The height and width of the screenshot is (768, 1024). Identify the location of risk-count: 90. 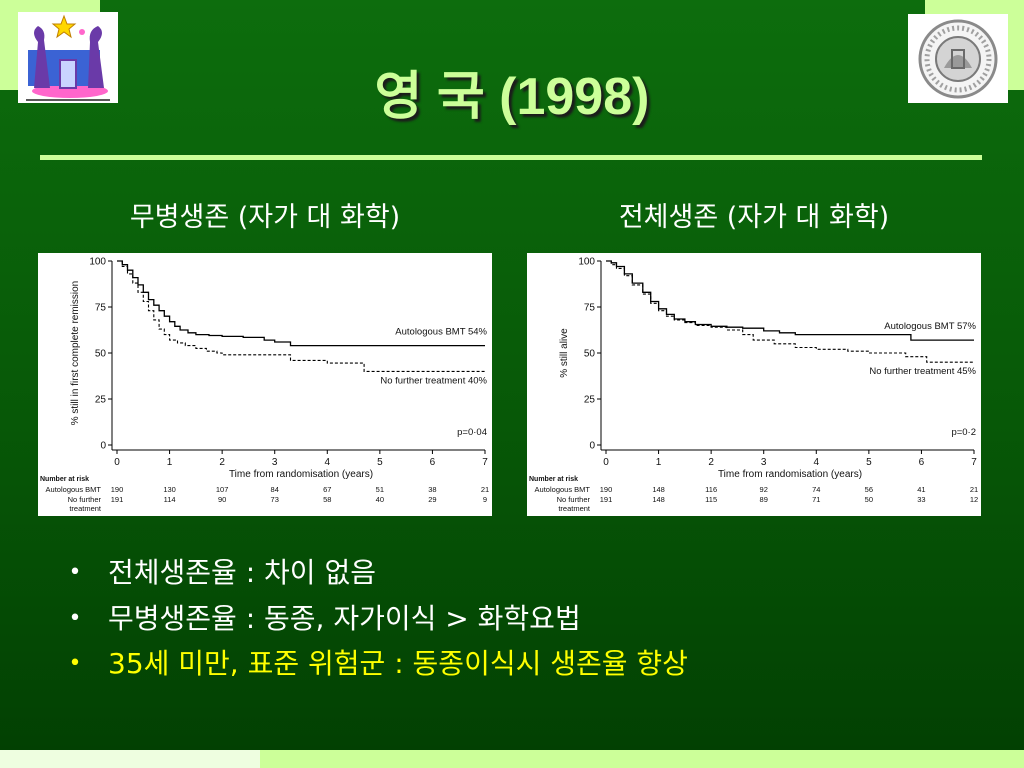
(222, 499).